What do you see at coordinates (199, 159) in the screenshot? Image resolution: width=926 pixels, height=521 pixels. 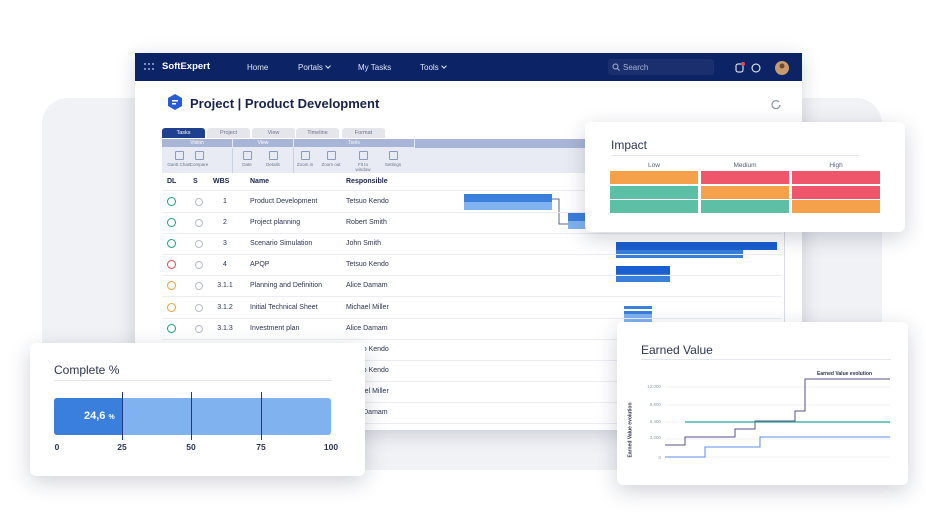 I see `toolbar-button: Compare` at bounding box center [199, 159].